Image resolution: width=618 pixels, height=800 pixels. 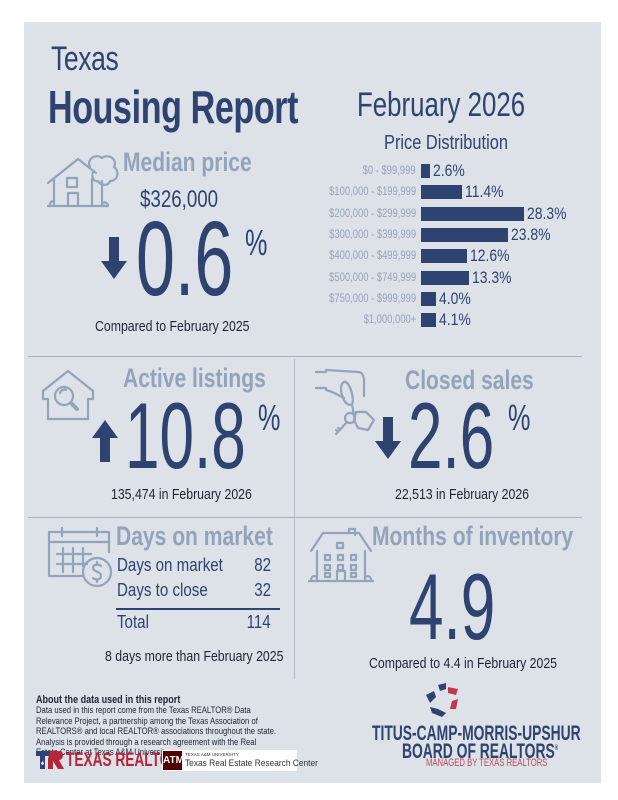 What do you see at coordinates (530, 234) in the screenshot?
I see `price-bar-value-label: 23.8%` at bounding box center [530, 234].